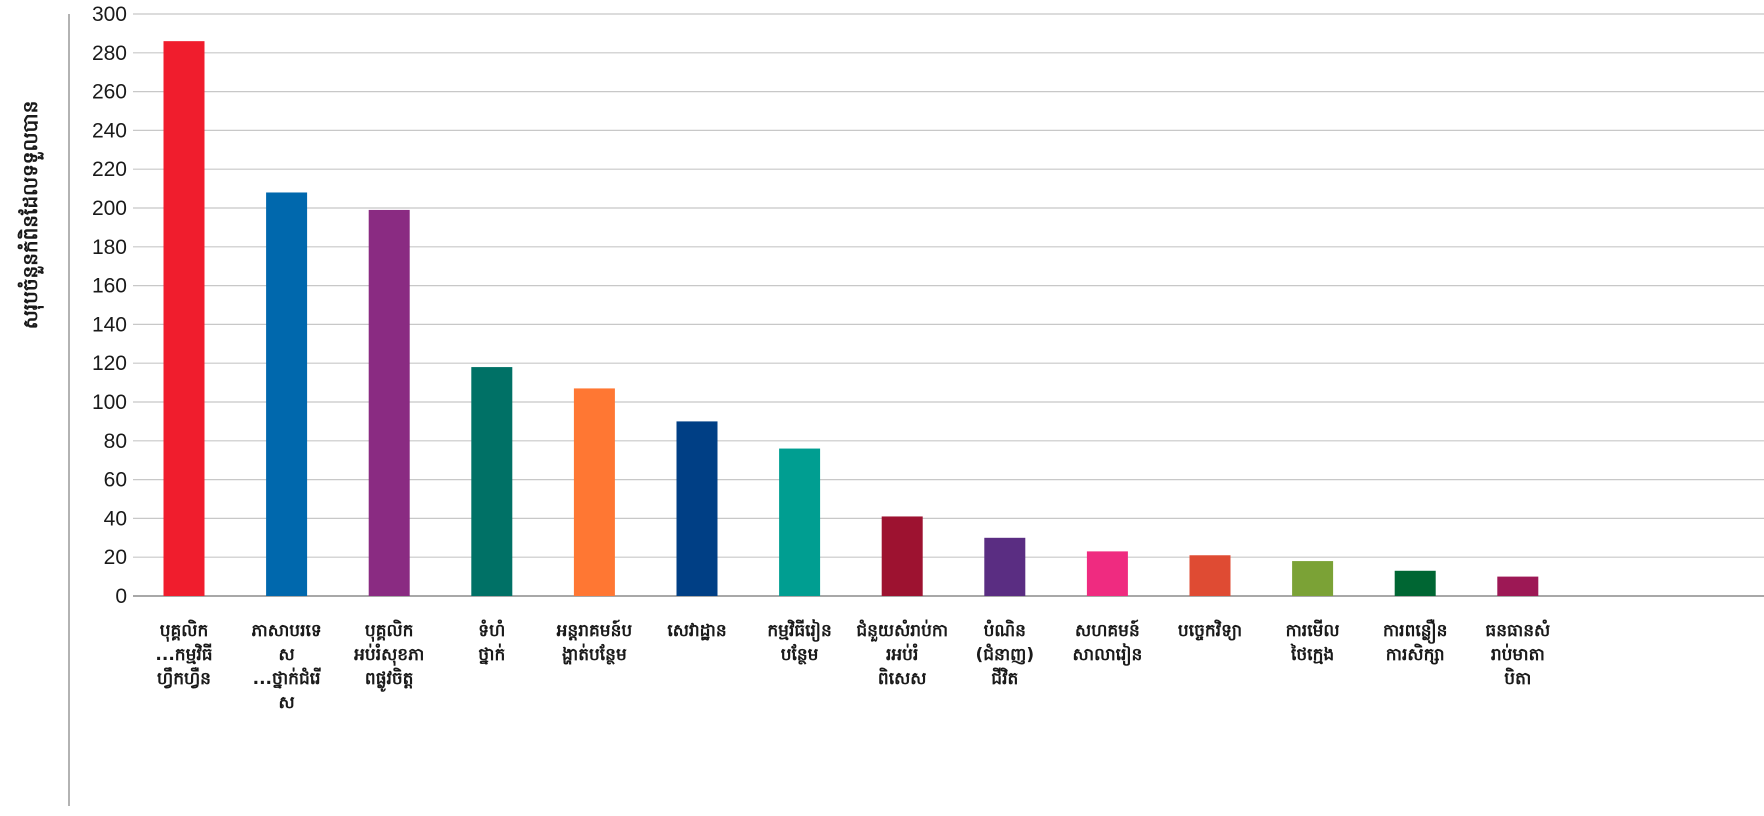 The height and width of the screenshot is (816, 1764). I want to click on x-category-label: បុគ្គលិកអប់រំសុខភាពផ្លូវចិត្ត, so click(389, 655).